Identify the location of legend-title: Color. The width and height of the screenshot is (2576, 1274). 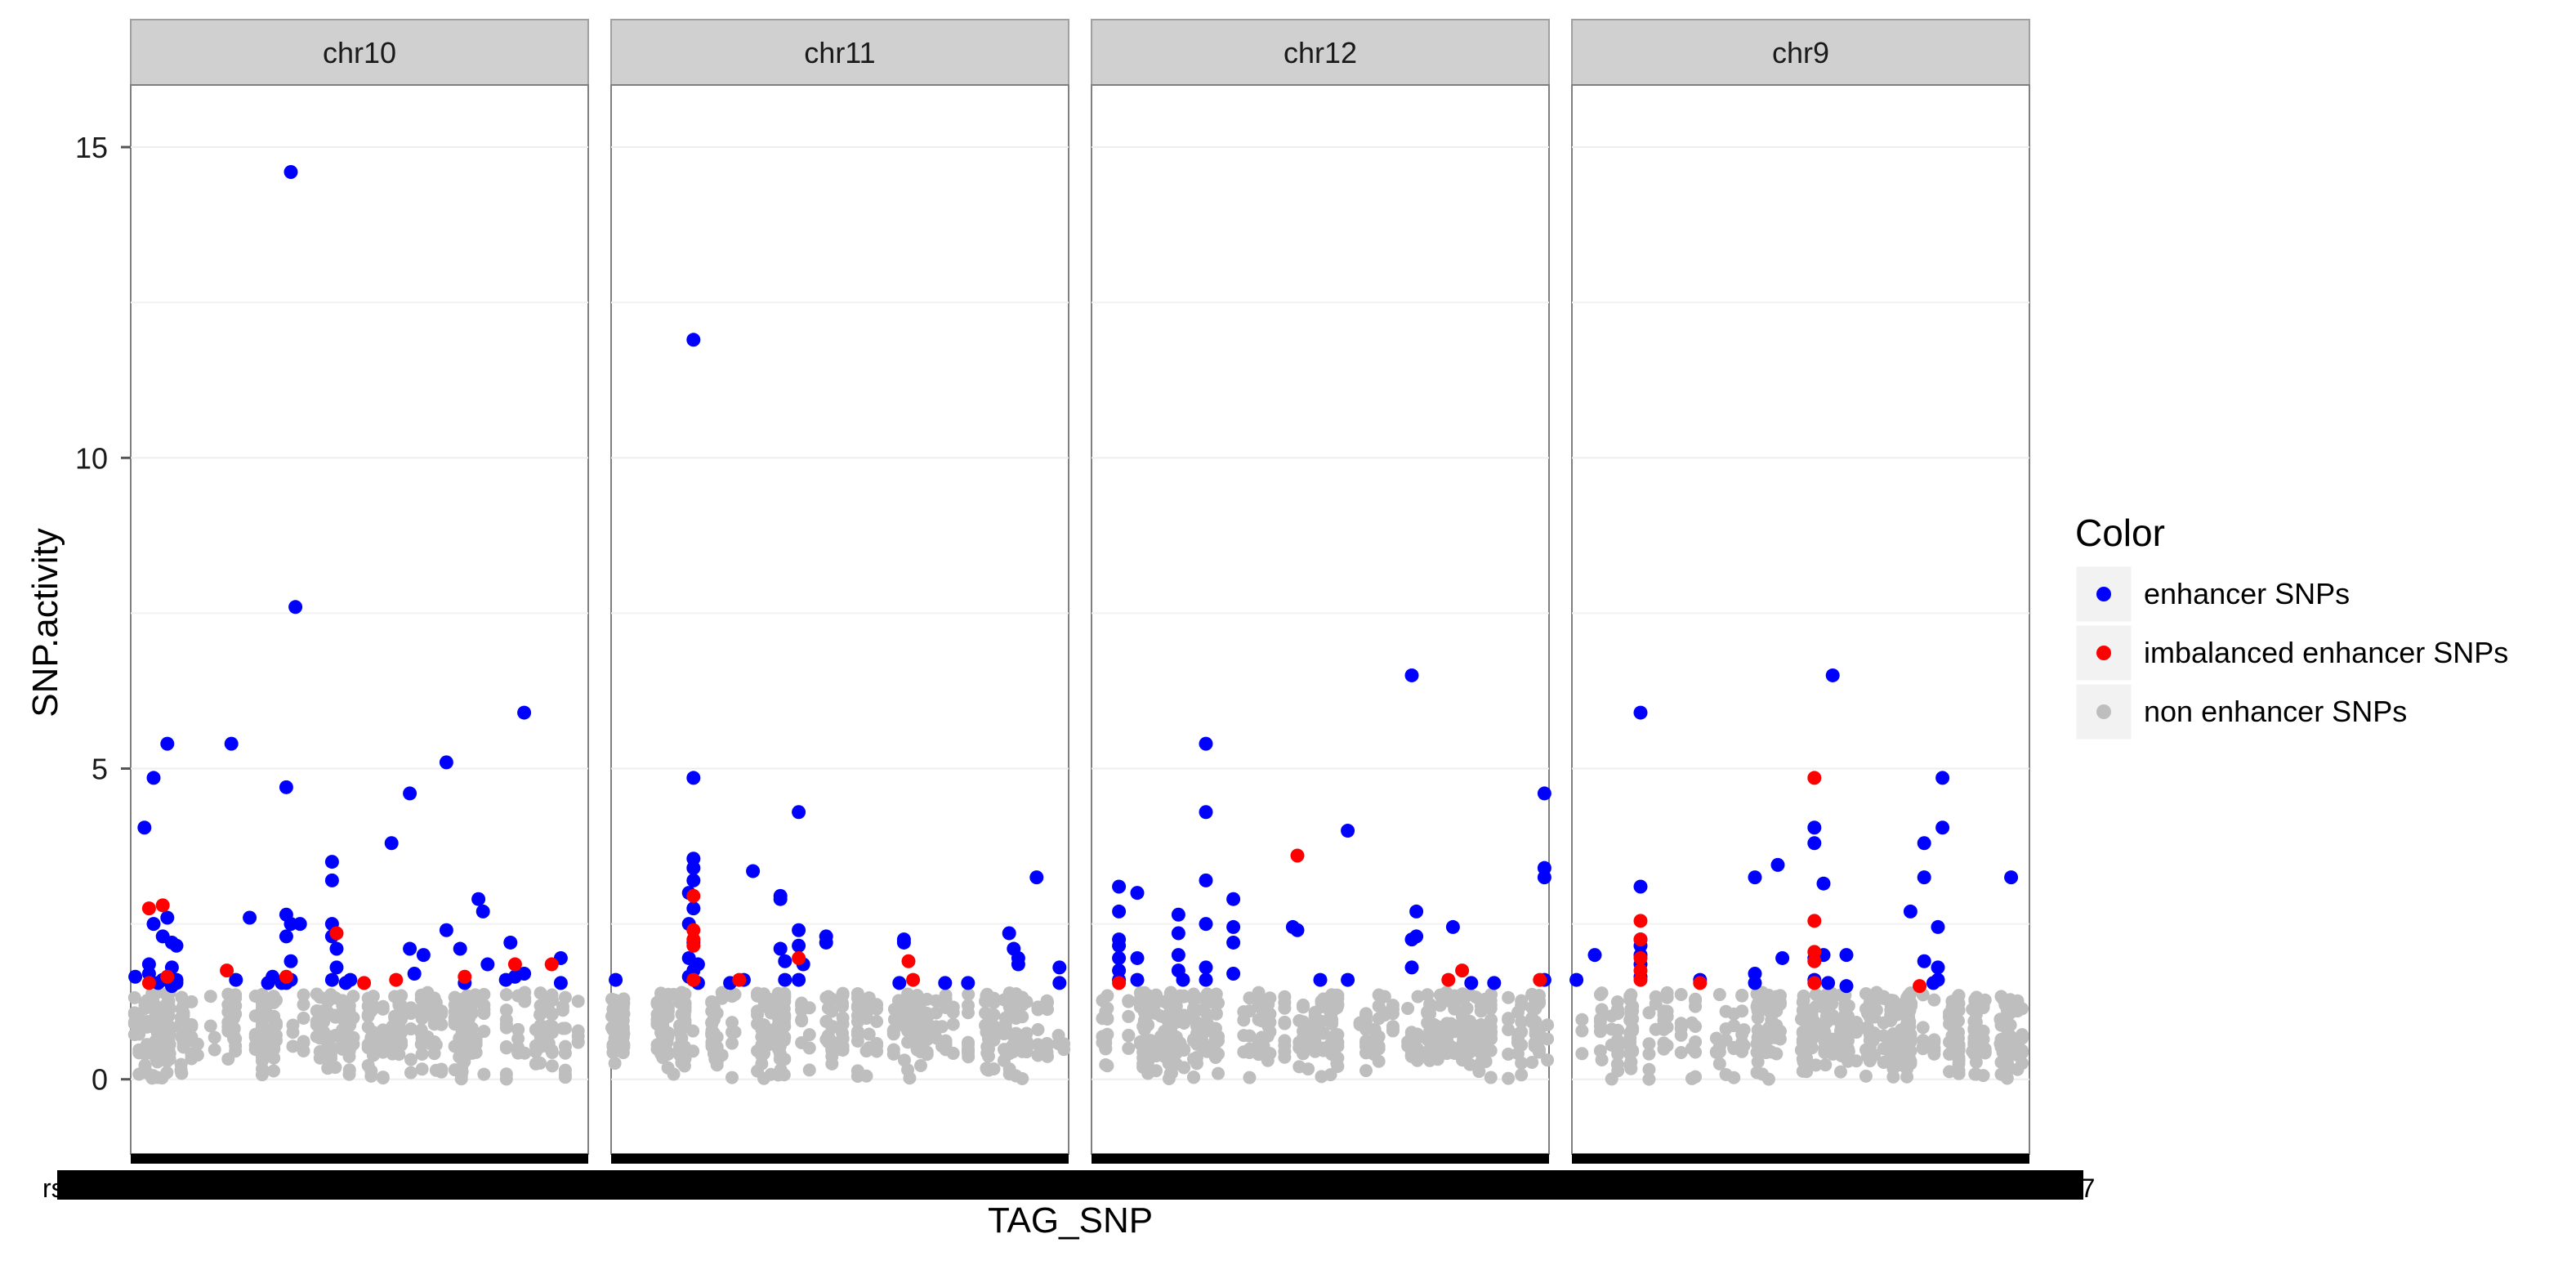
(2120, 533).